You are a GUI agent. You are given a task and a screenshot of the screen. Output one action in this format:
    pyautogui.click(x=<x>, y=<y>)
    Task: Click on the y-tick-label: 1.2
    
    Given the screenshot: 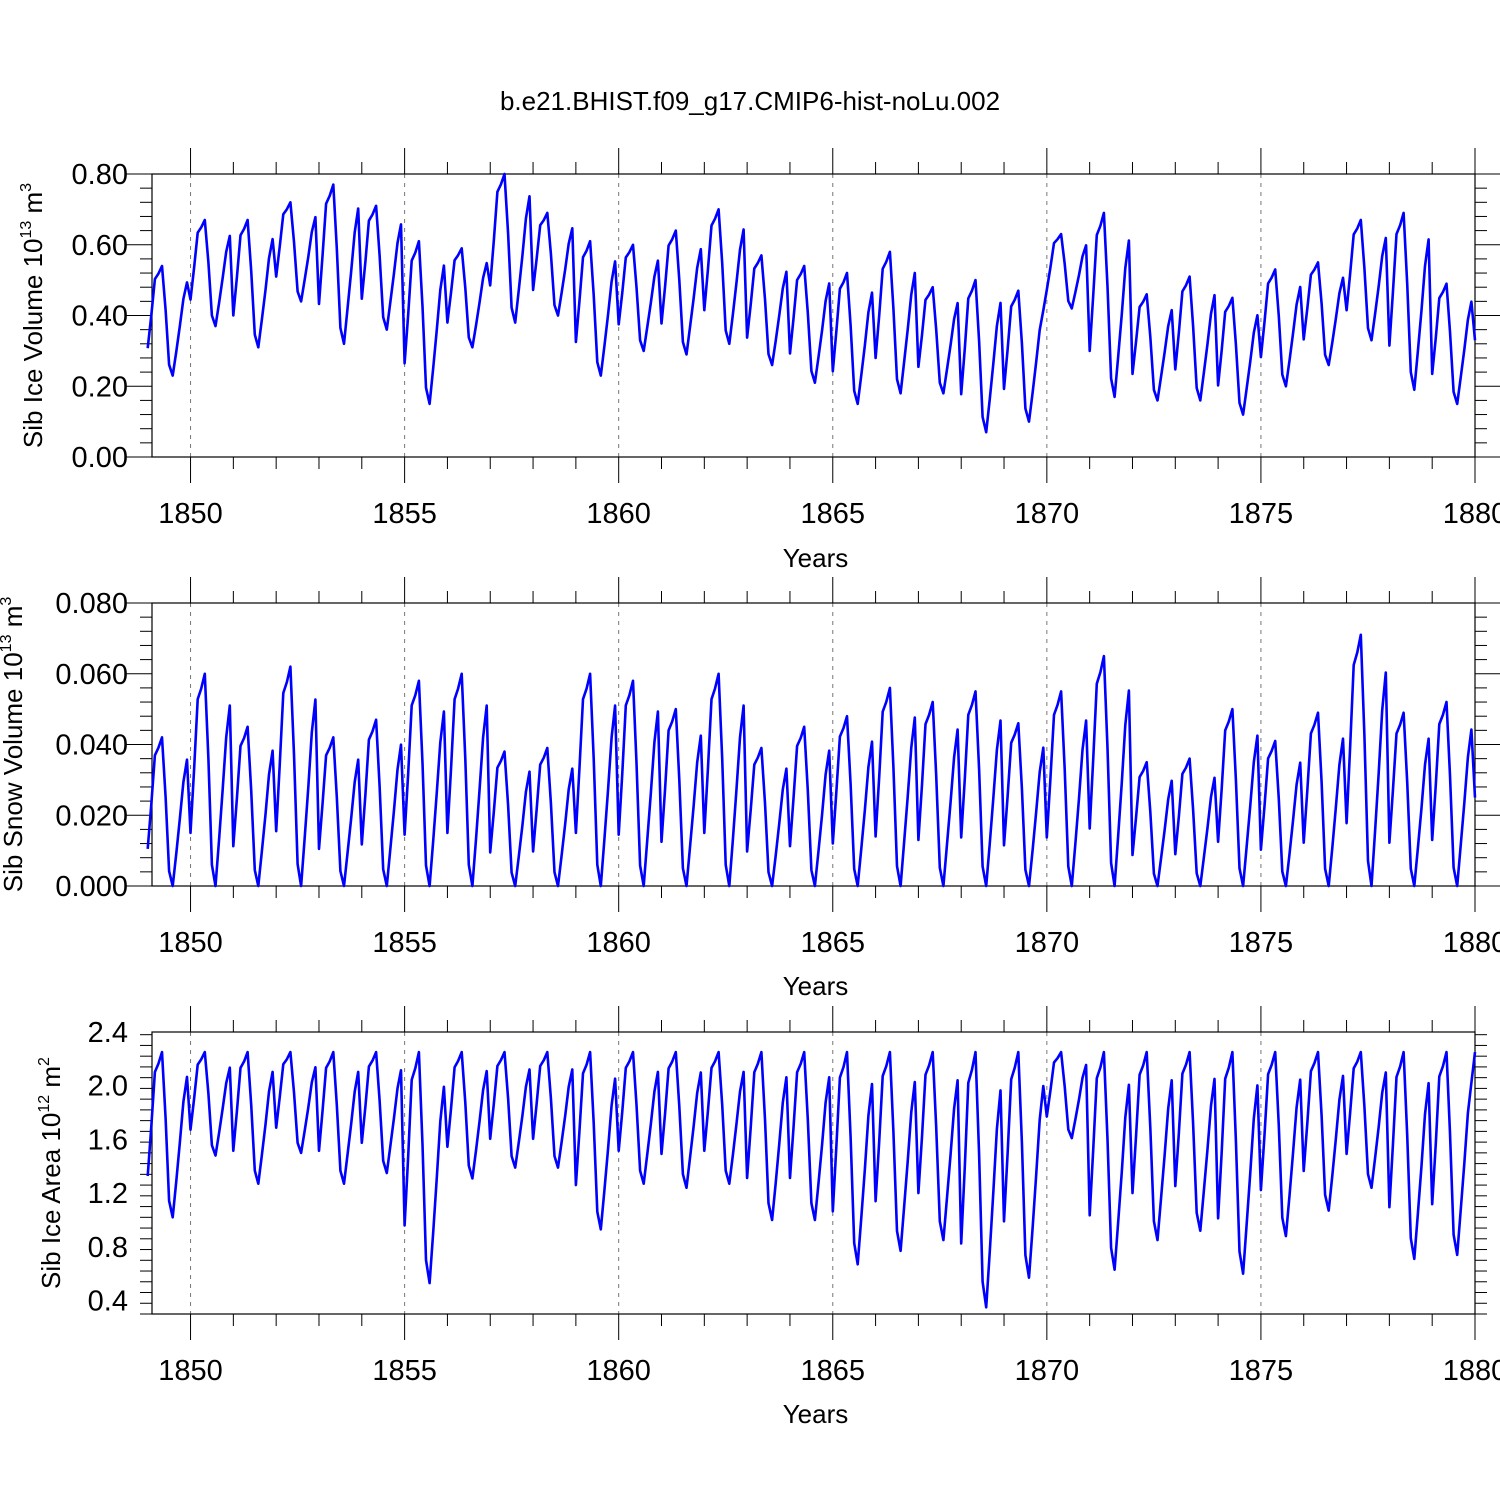 What is the action you would take?
    pyautogui.click(x=108, y=1194)
    